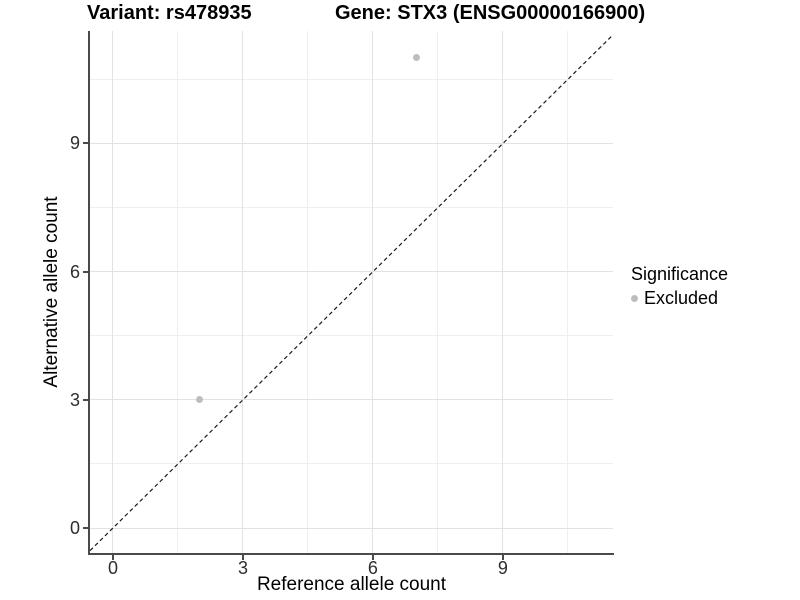  What do you see at coordinates (634, 298) in the screenshot?
I see `legend-point-swatch` at bounding box center [634, 298].